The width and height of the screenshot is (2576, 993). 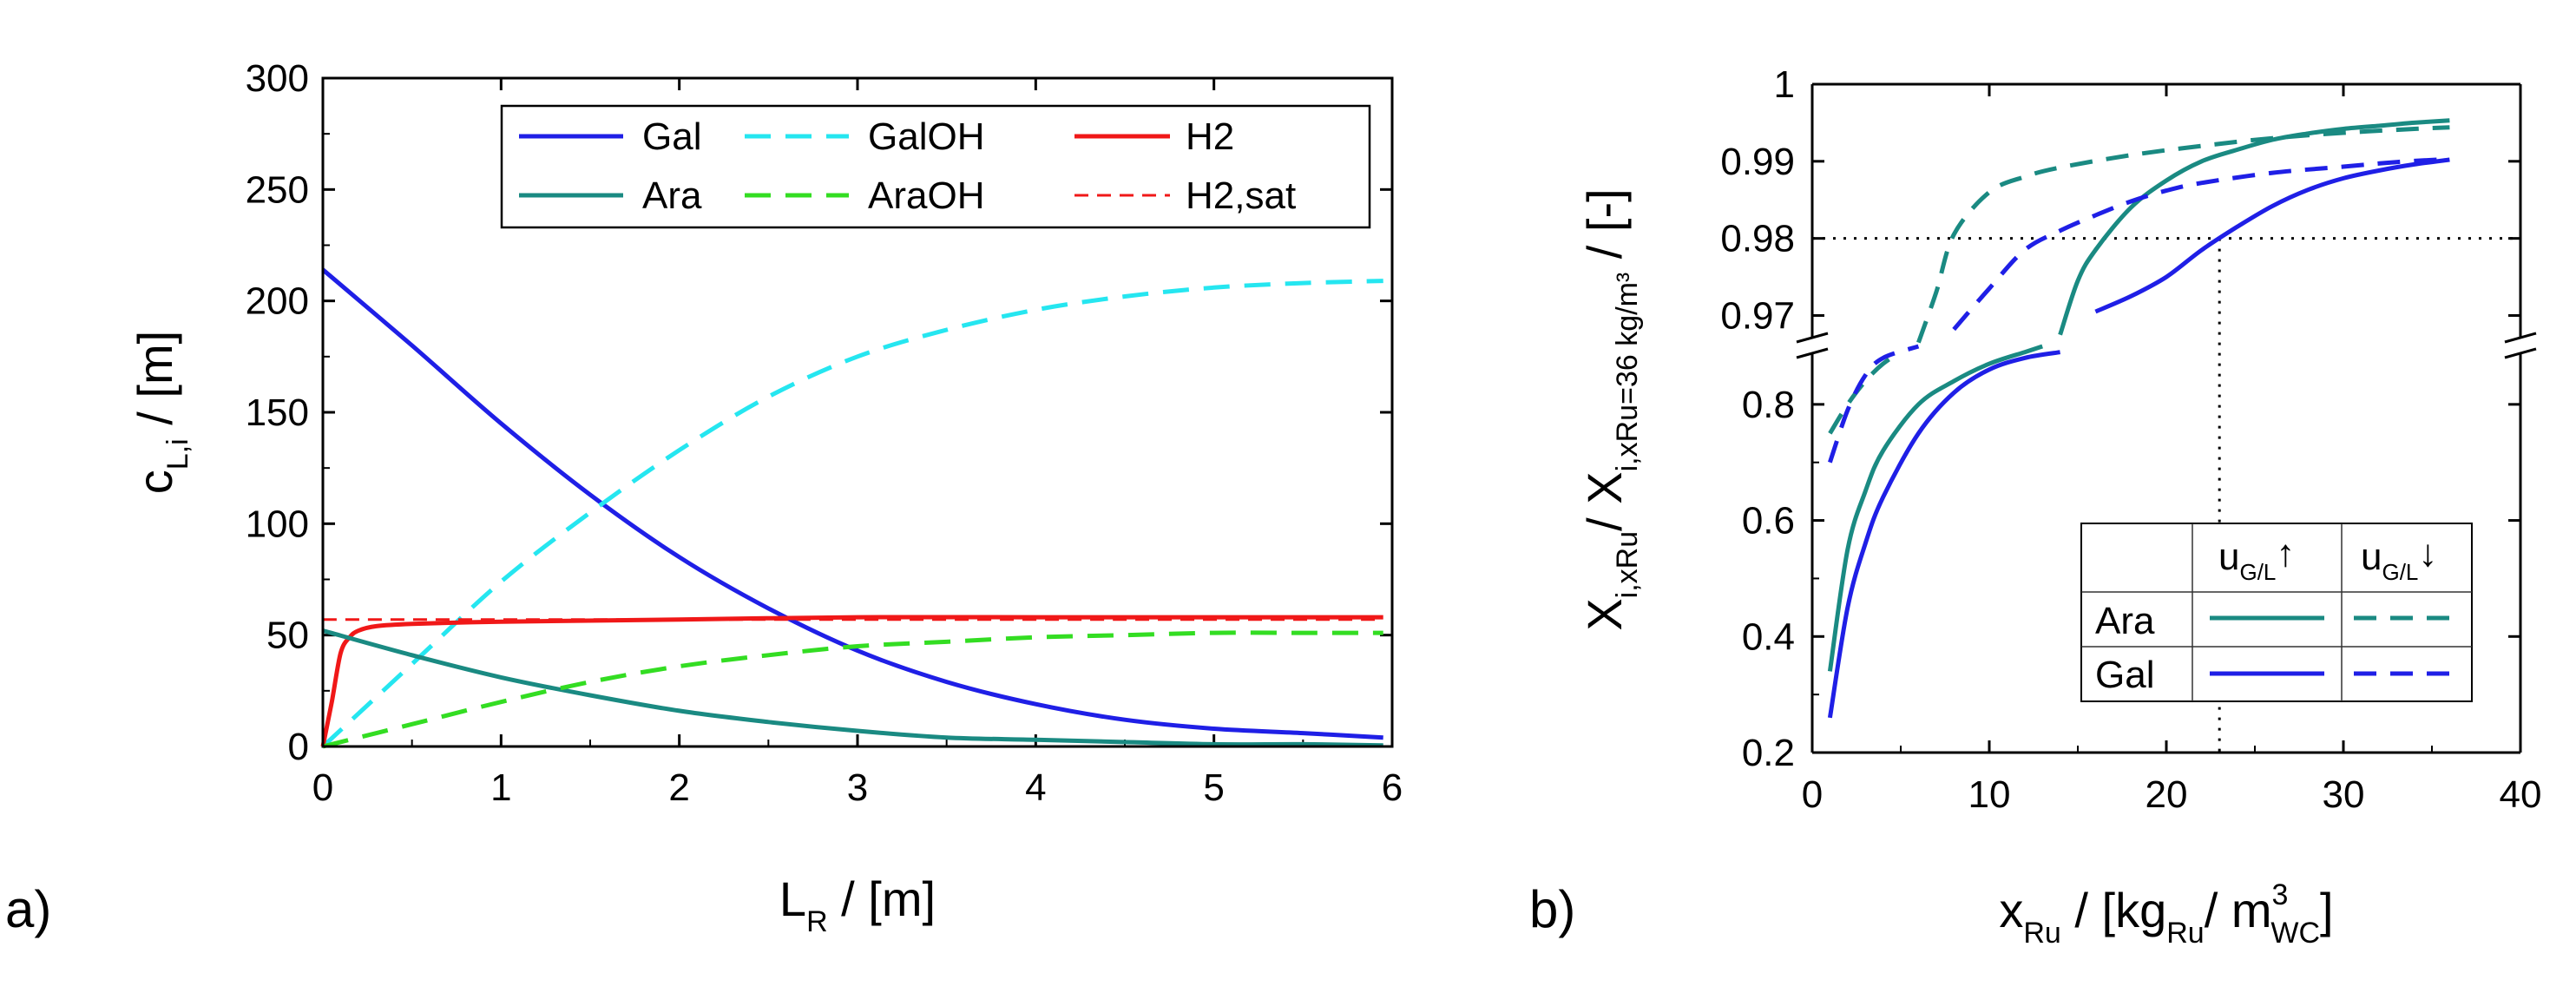 I want to click on x-tick-label: 4, so click(x=1035, y=788).